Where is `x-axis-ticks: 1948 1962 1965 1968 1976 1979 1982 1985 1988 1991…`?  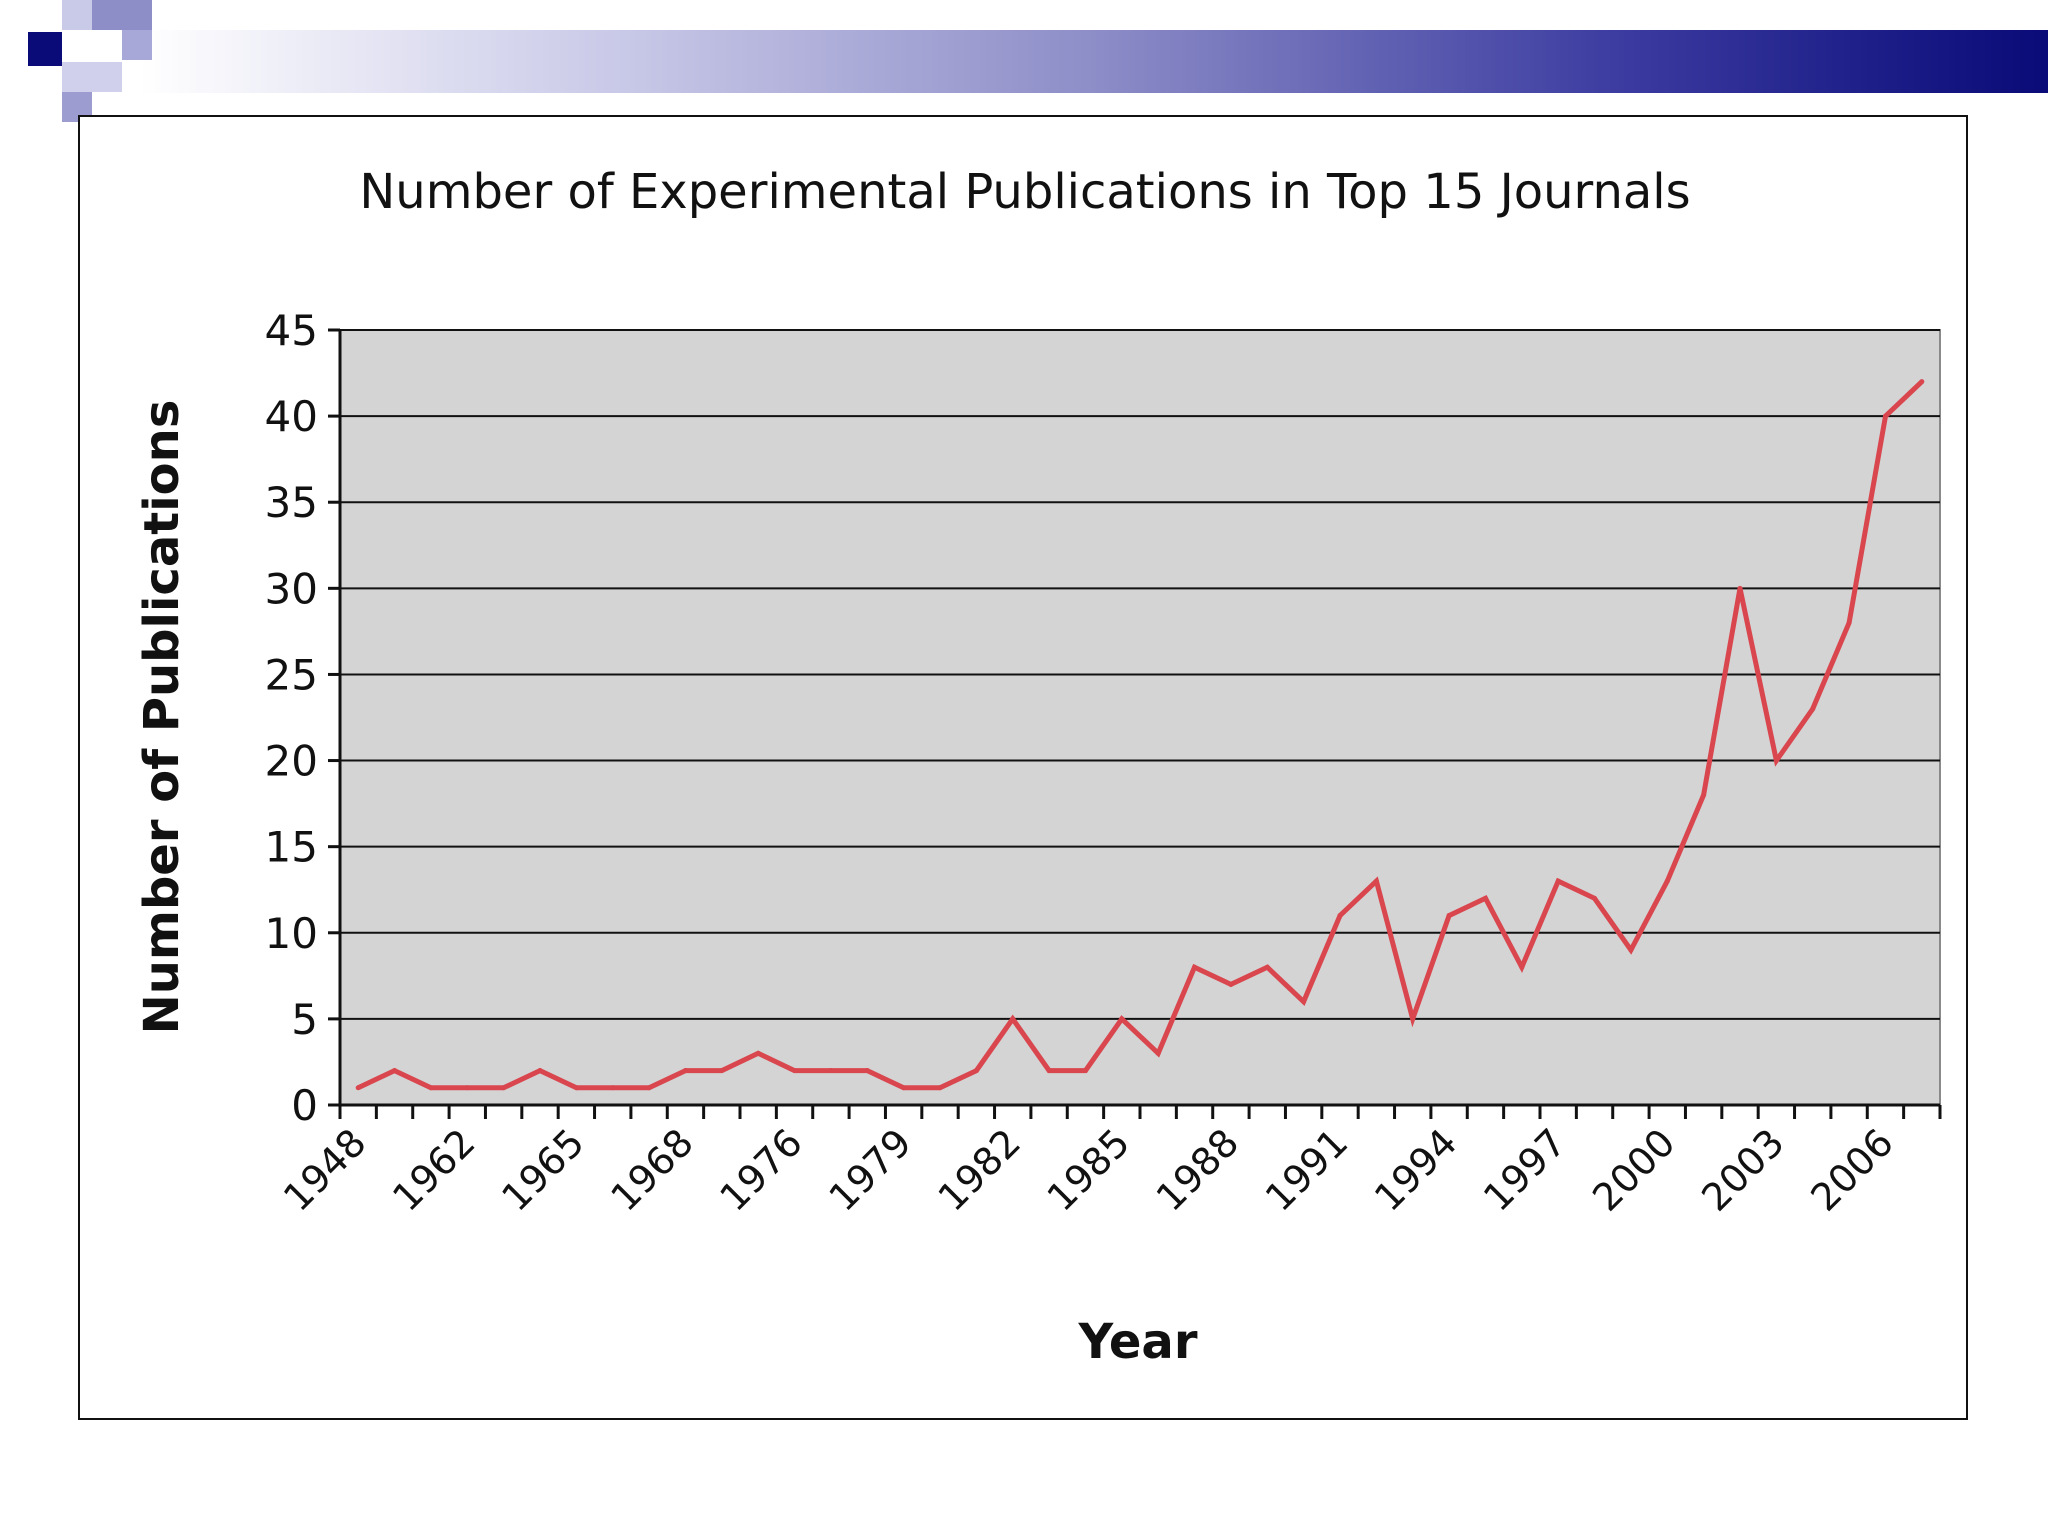 x-axis-ticks: 1948 1962 1965 1968 1976 1979 1982 1985 1988 1991… is located at coordinates (1108, 1162).